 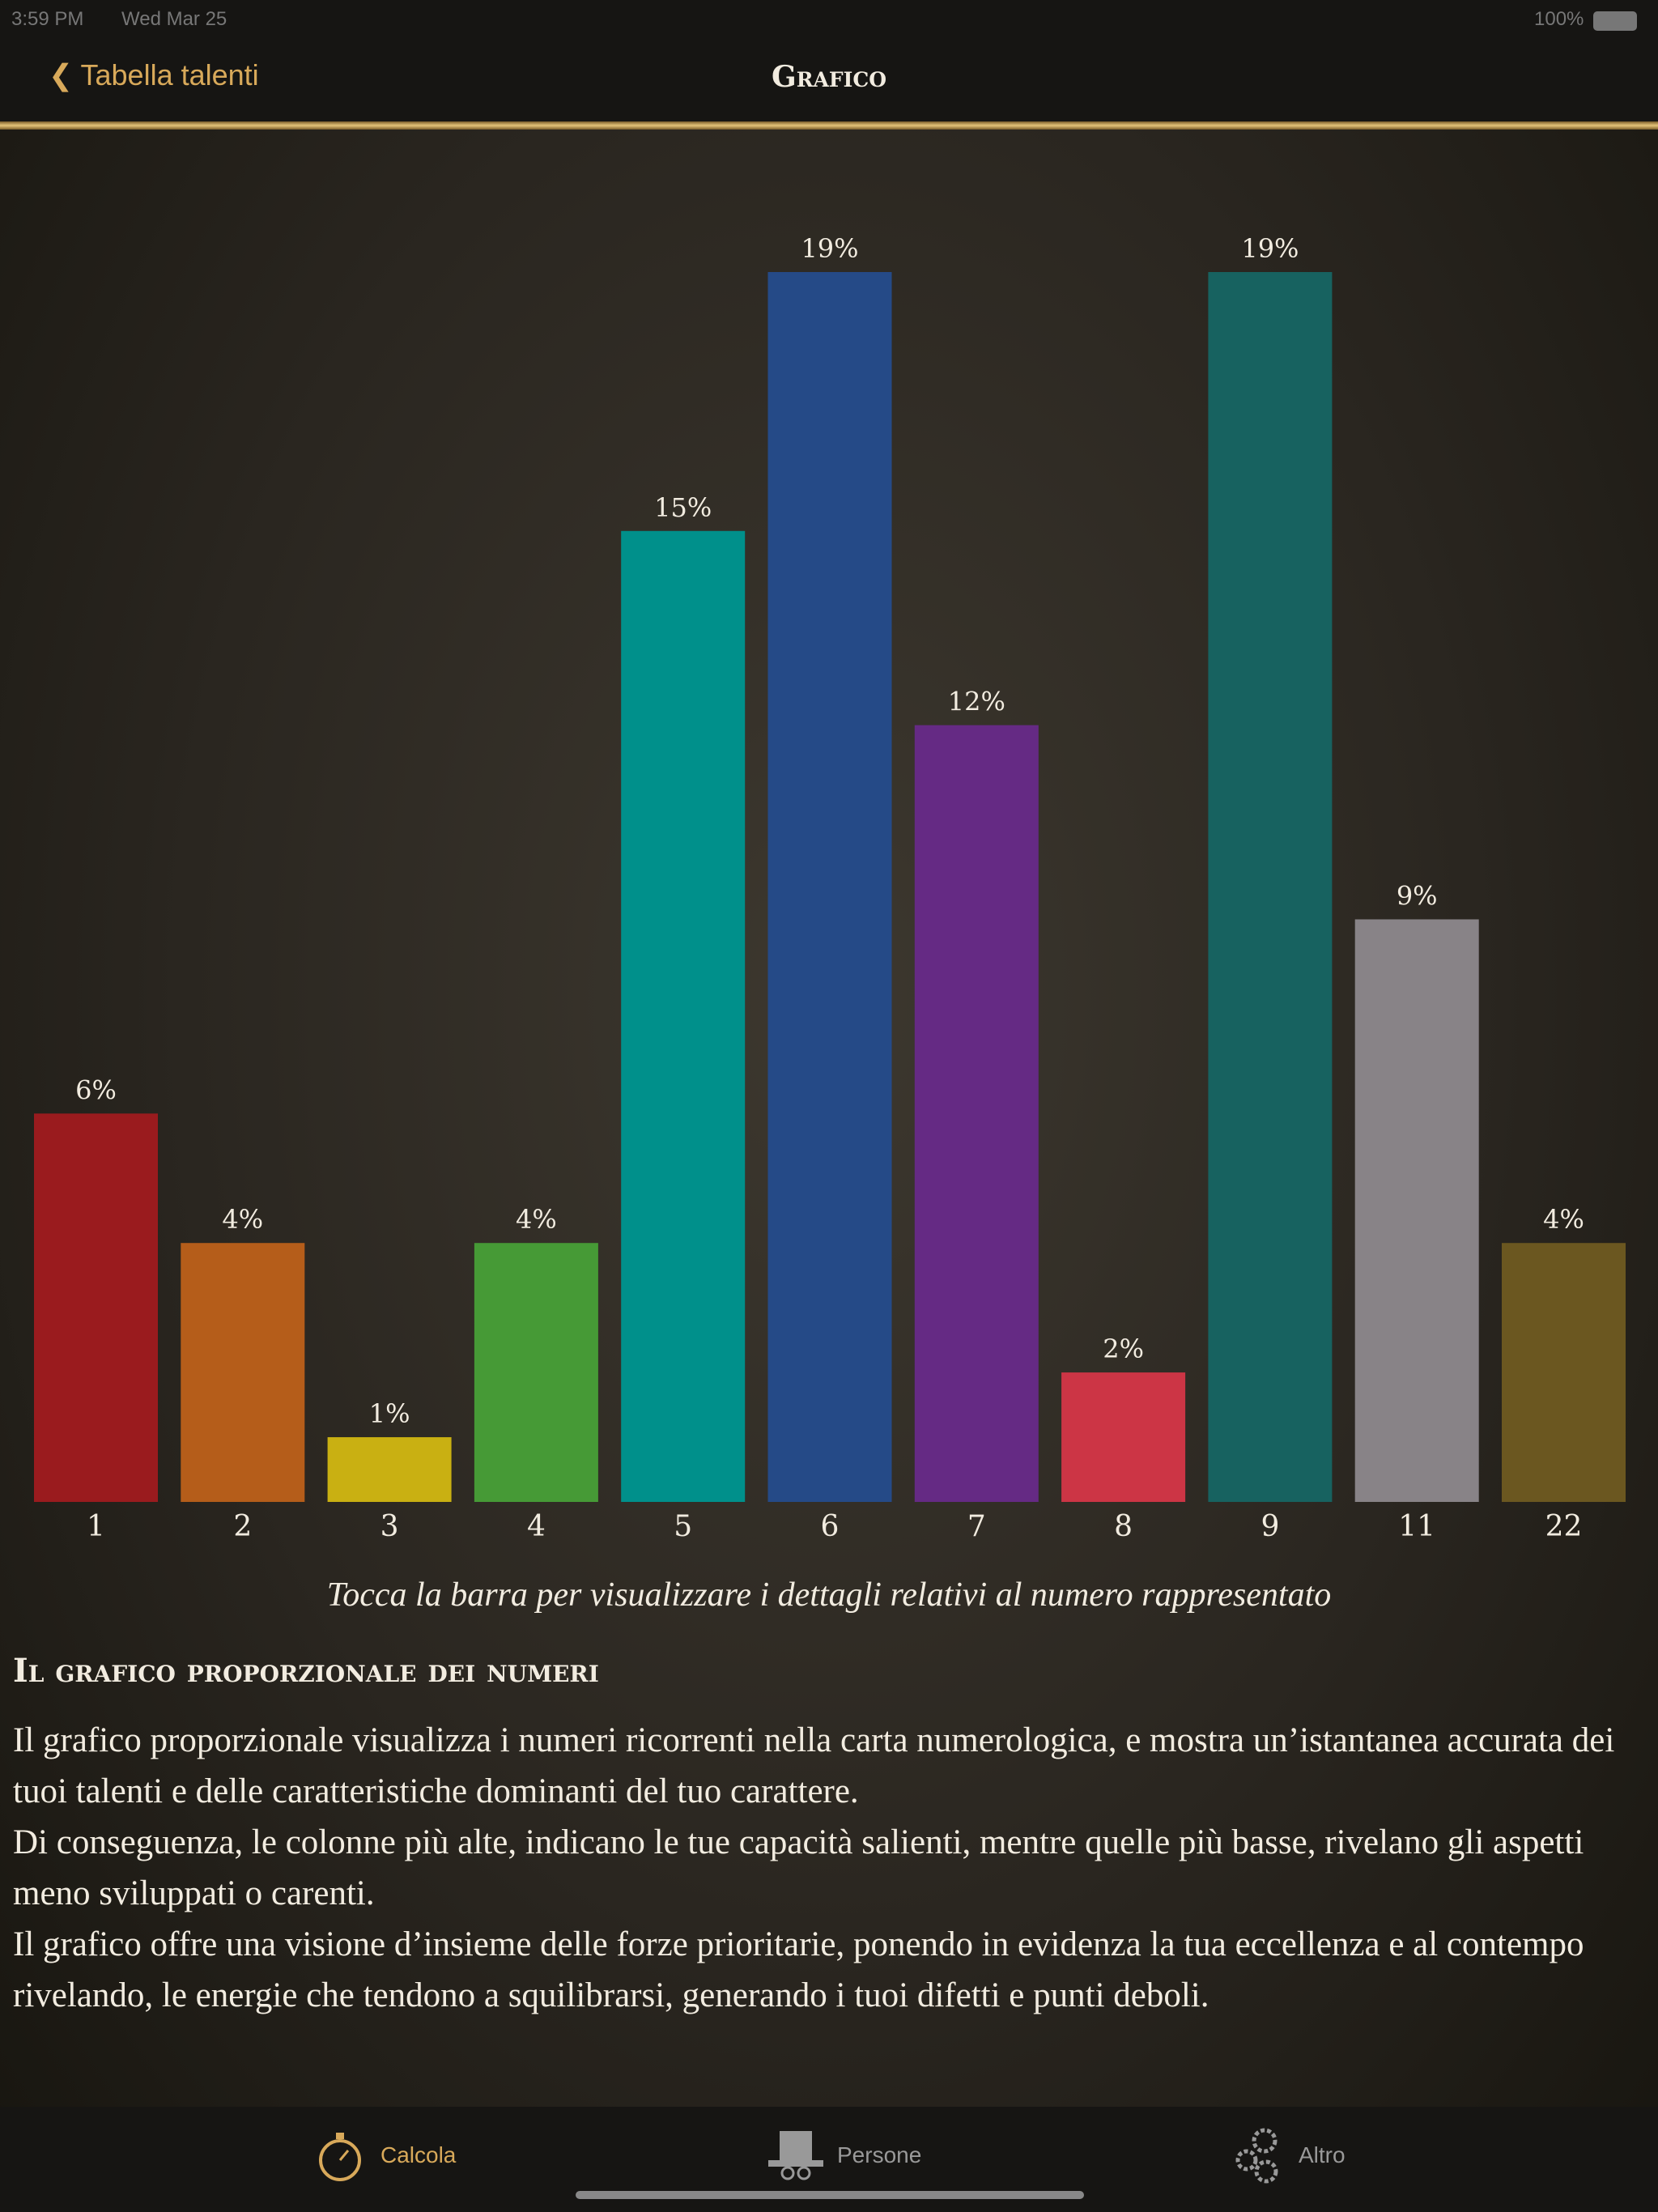 What do you see at coordinates (795, 2155) in the screenshot?
I see `hat-icon` at bounding box center [795, 2155].